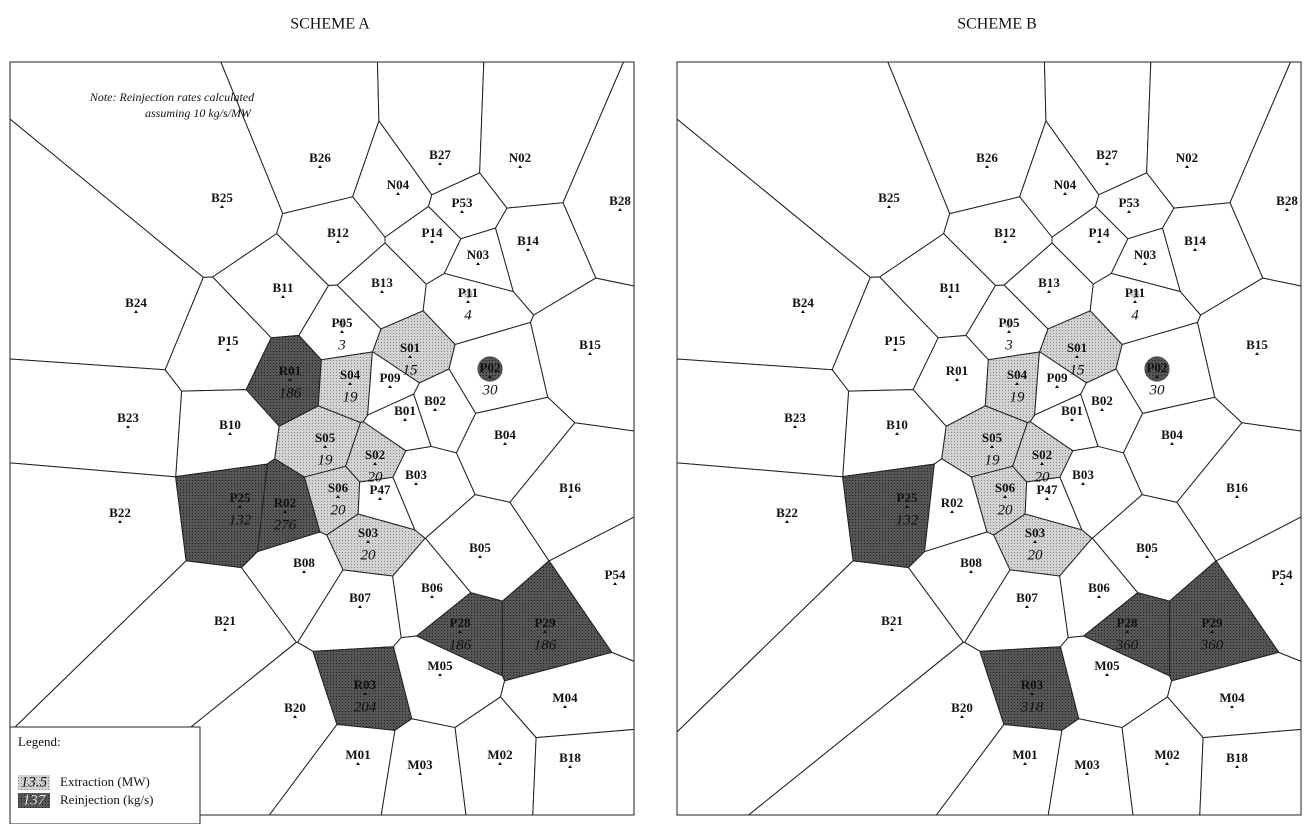 This screenshot has width=1312, height=824. What do you see at coordinates (398, 184) in the screenshot?
I see `cell-label: N04` at bounding box center [398, 184].